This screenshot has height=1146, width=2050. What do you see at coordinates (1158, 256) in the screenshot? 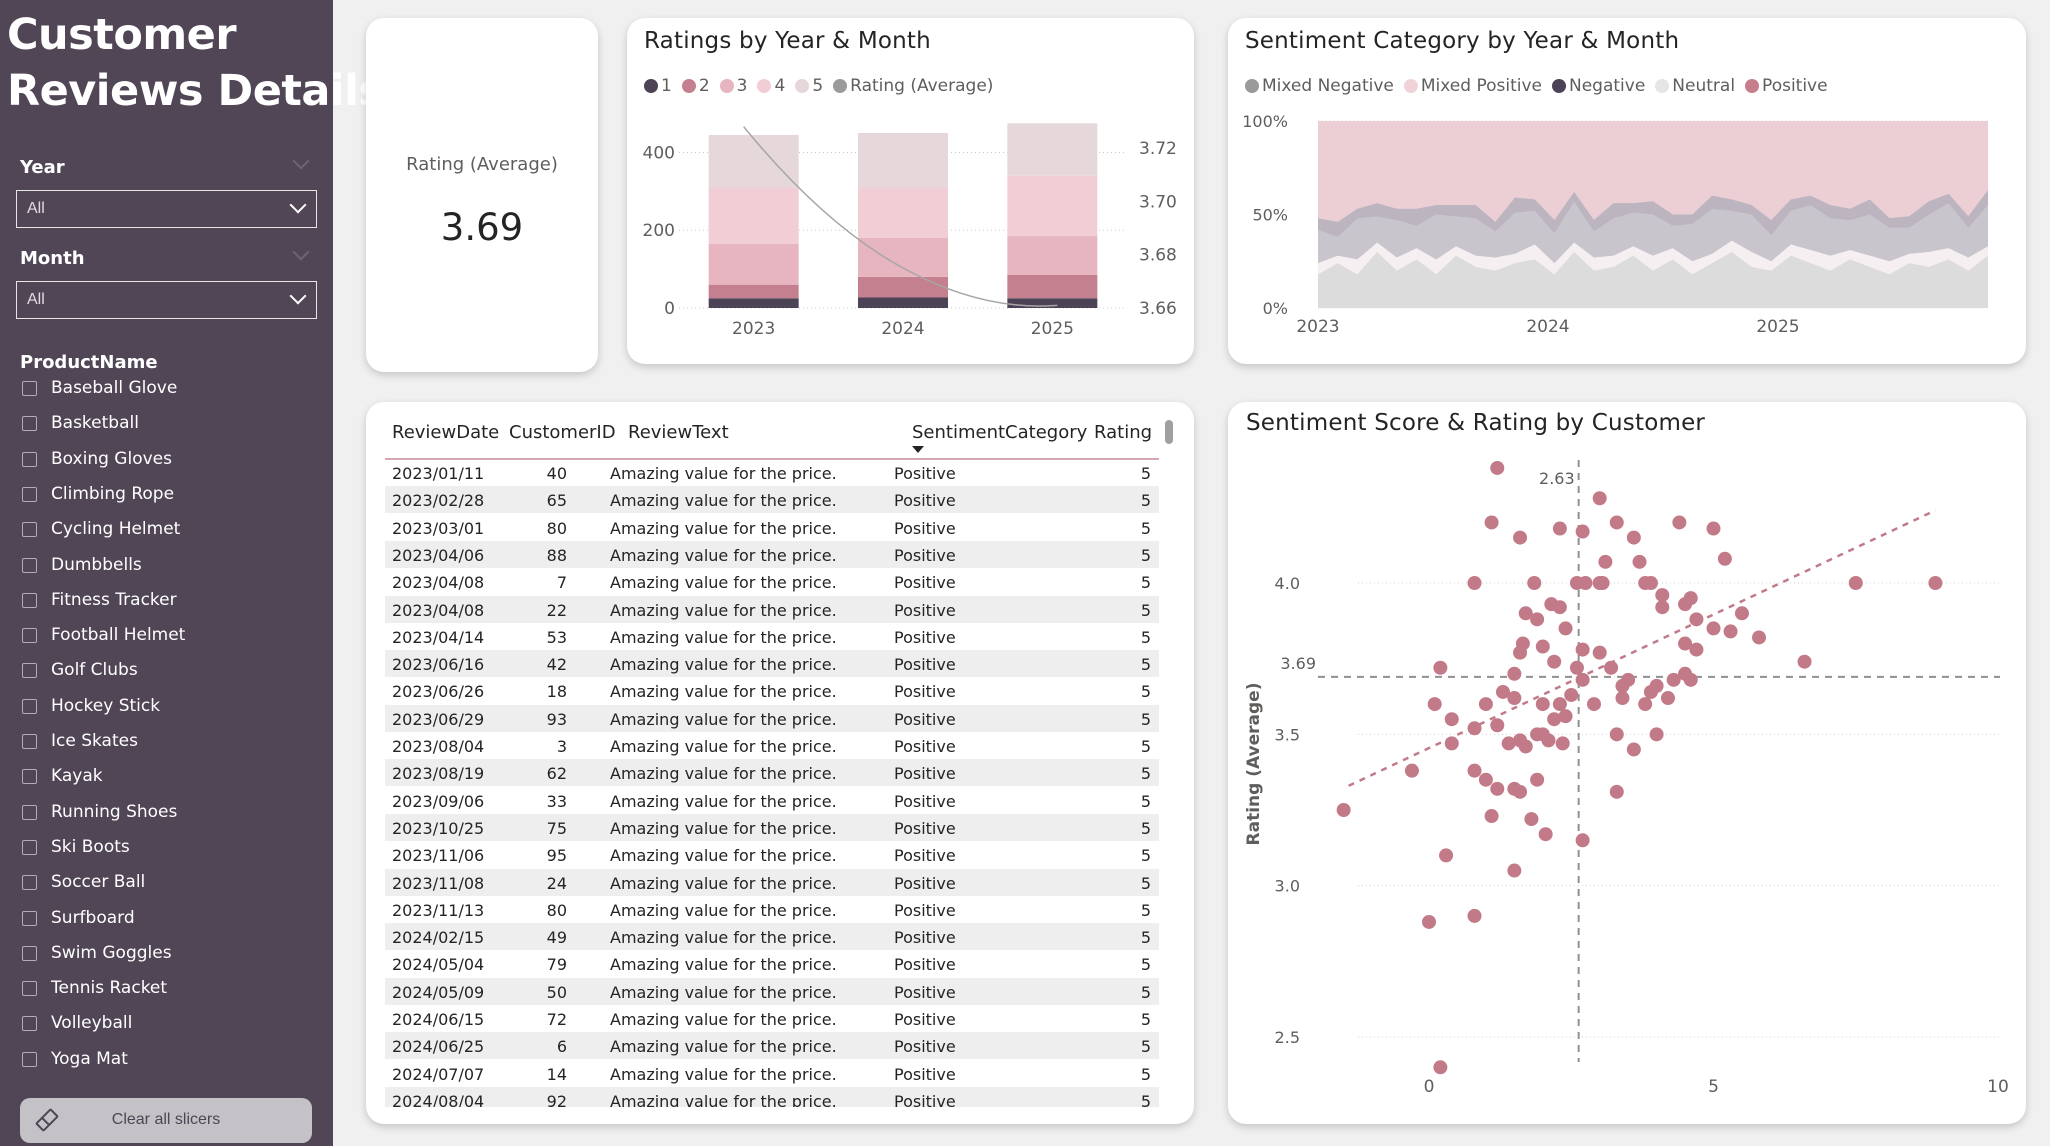
I see `y2-tick-label: 3.68` at bounding box center [1158, 256].